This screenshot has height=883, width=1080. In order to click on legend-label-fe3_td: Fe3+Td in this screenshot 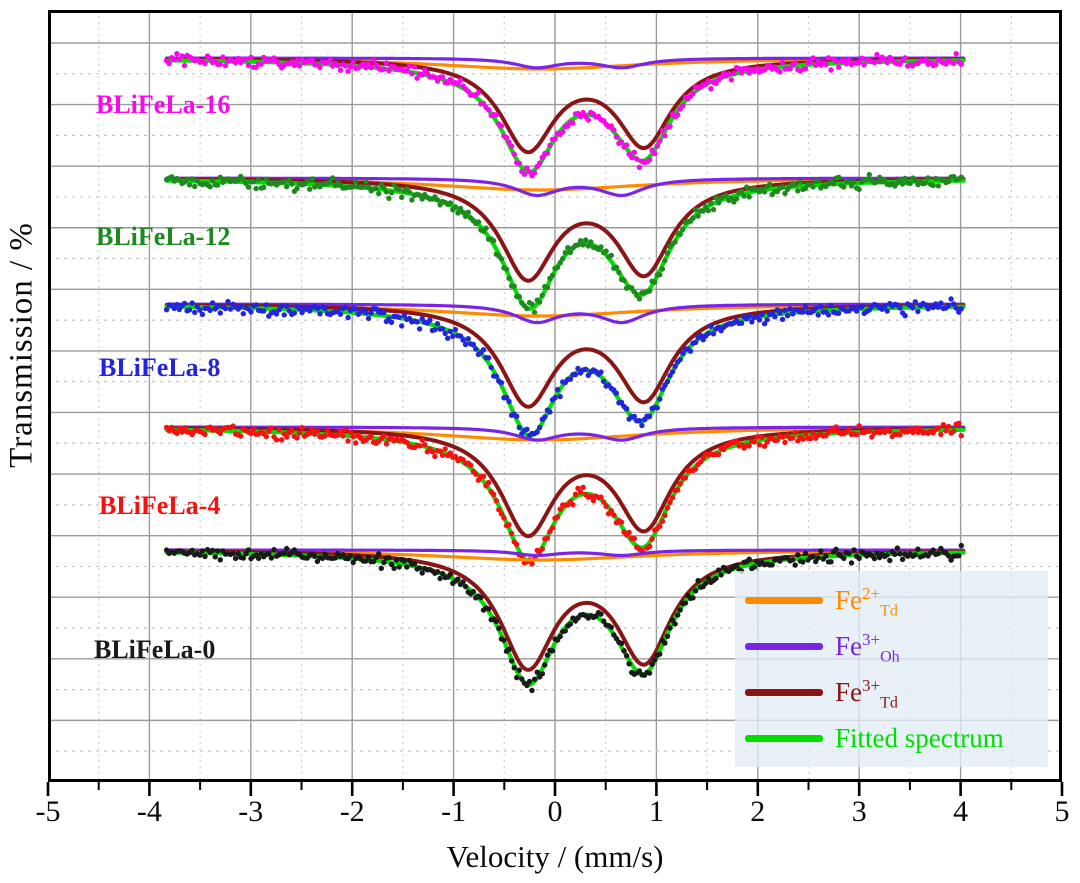, I will do `click(866, 693)`.